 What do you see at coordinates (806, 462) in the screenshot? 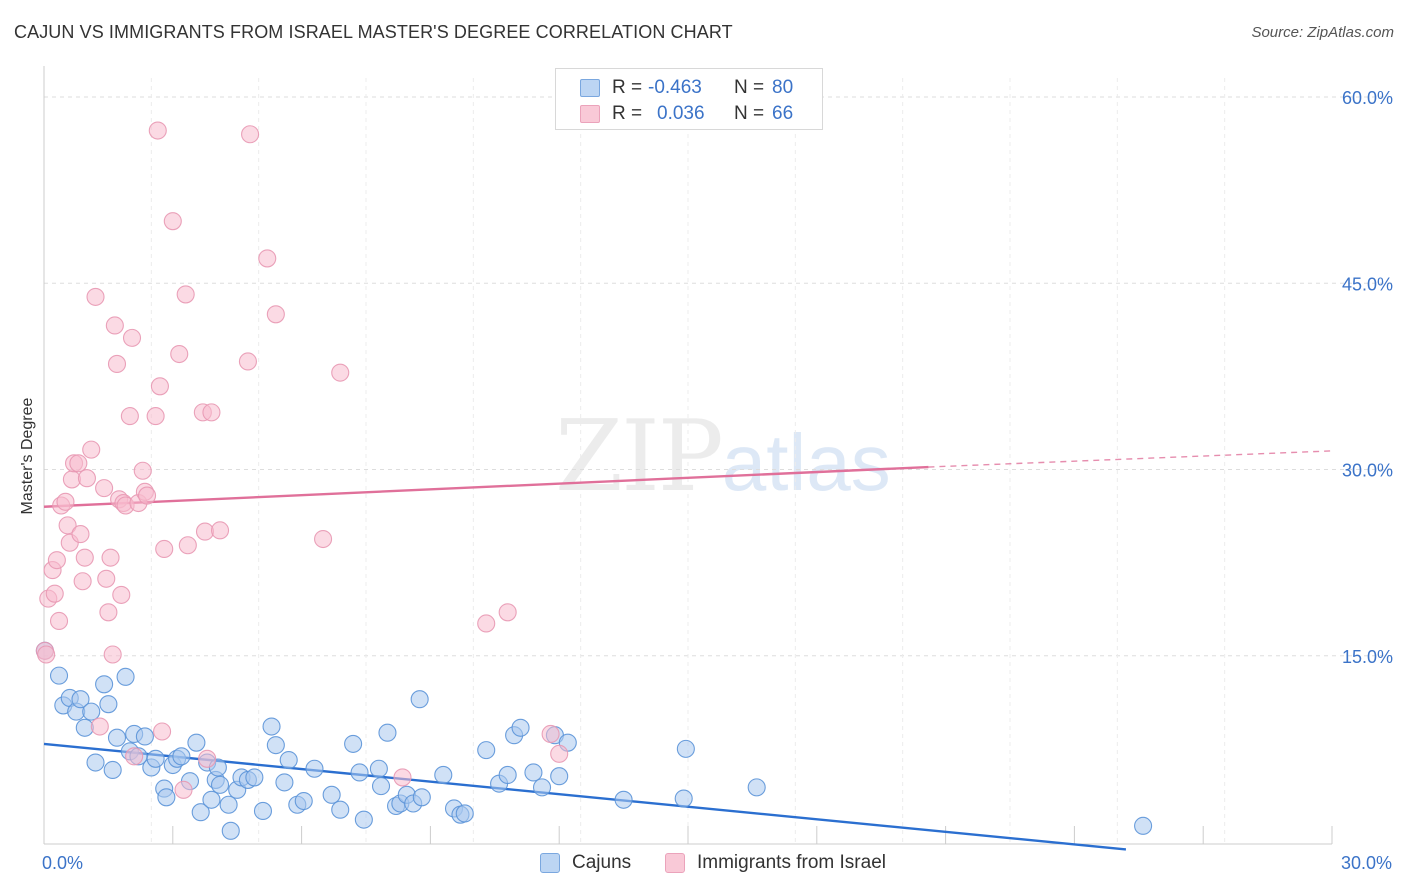
I see `watermark-light: atlas` at bounding box center [806, 462].